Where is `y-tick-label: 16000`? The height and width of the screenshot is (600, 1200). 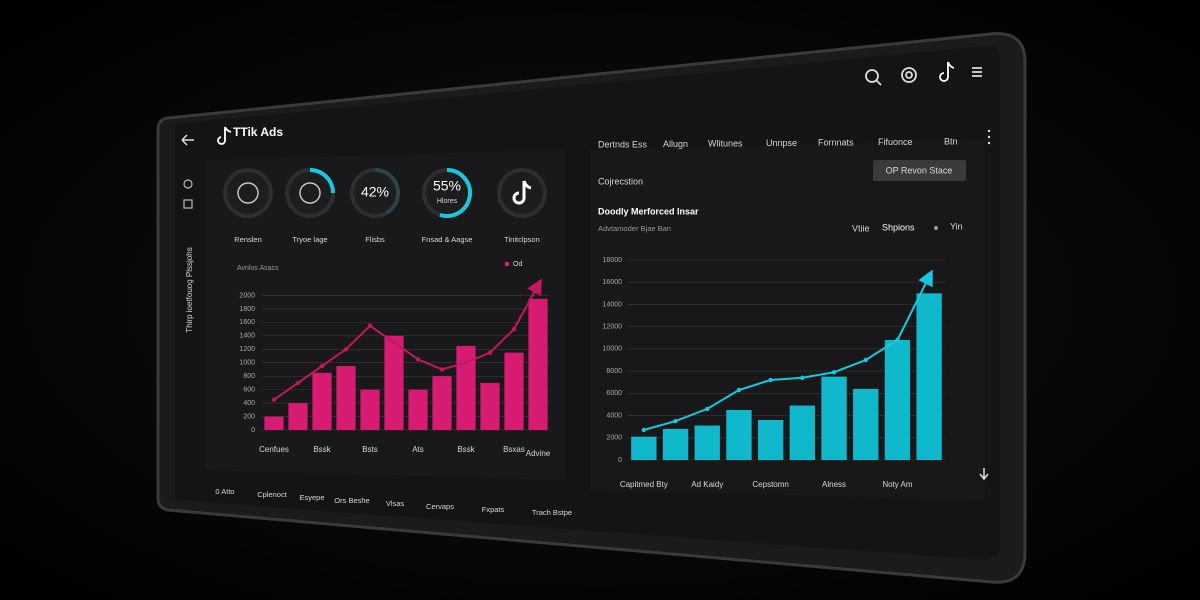
y-tick-label: 16000 is located at coordinates (613, 282).